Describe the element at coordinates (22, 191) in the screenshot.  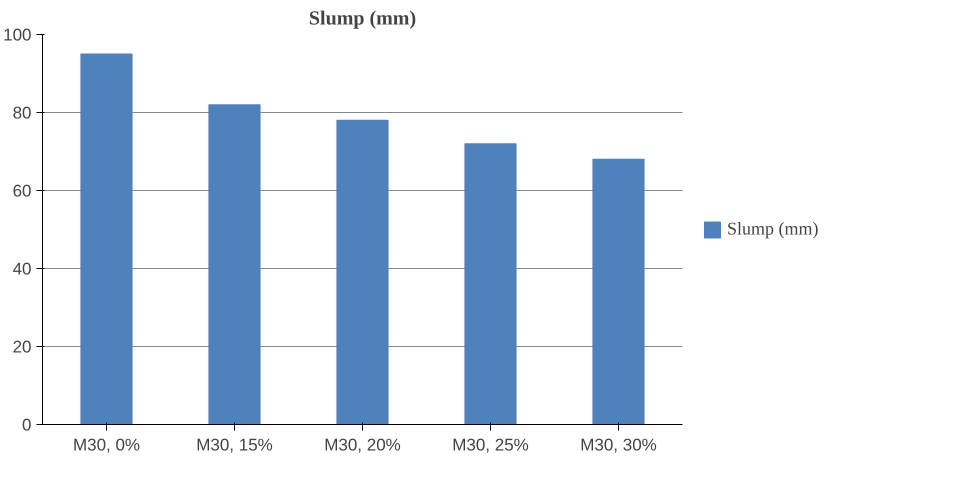
I see `y-tick-label: 60` at that location.